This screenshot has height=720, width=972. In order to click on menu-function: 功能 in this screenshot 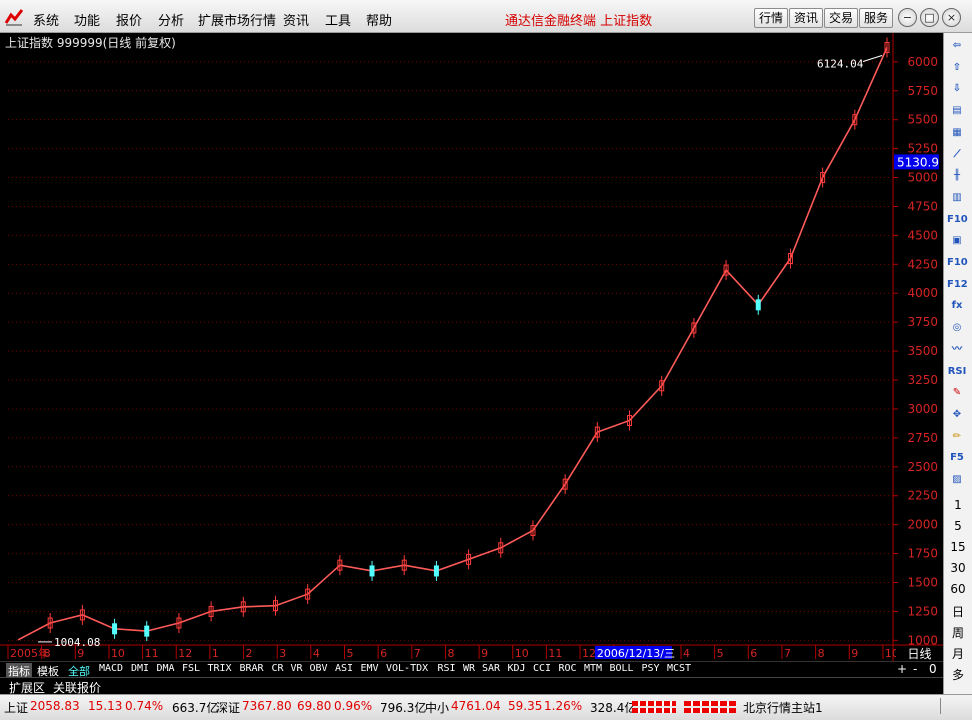, I will do `click(87, 21)`.